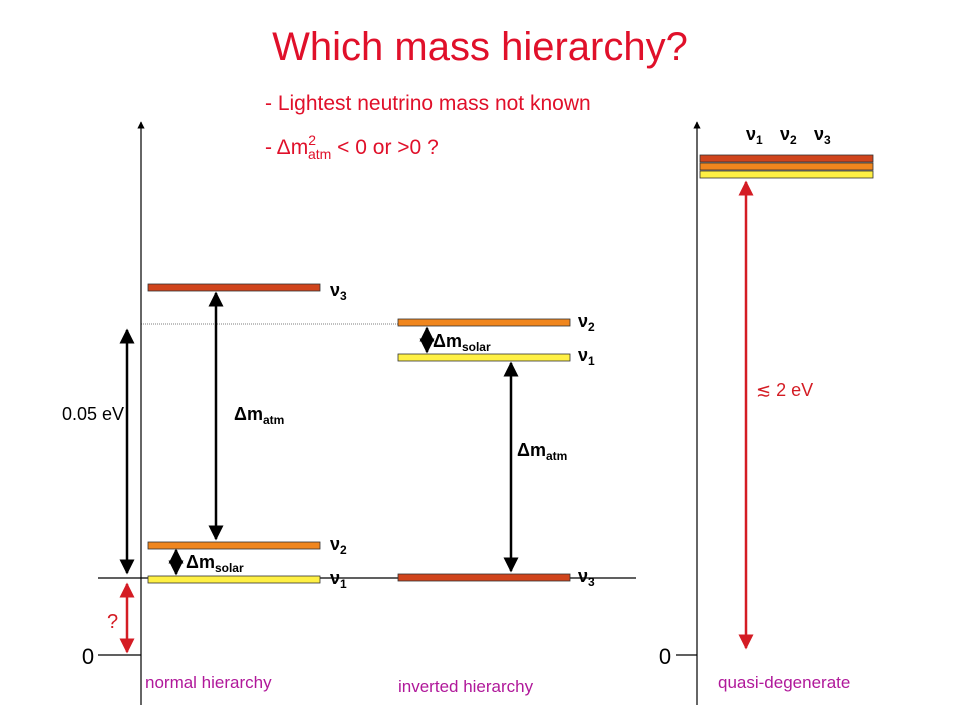 The height and width of the screenshot is (720, 960). What do you see at coordinates (112, 622) in the screenshot?
I see `unknown-label: ?` at bounding box center [112, 622].